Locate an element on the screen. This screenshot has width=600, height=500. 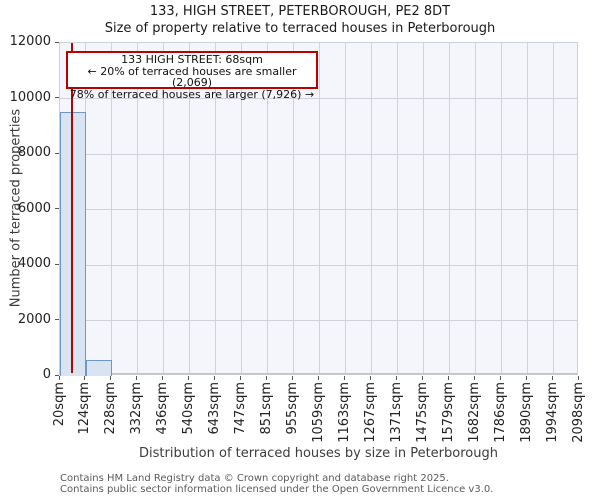
x-tick-label: 1682sqm is located at coordinates (474, 412).